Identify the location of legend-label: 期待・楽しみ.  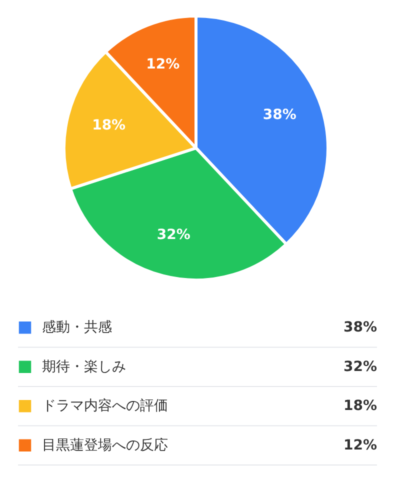
(84, 366).